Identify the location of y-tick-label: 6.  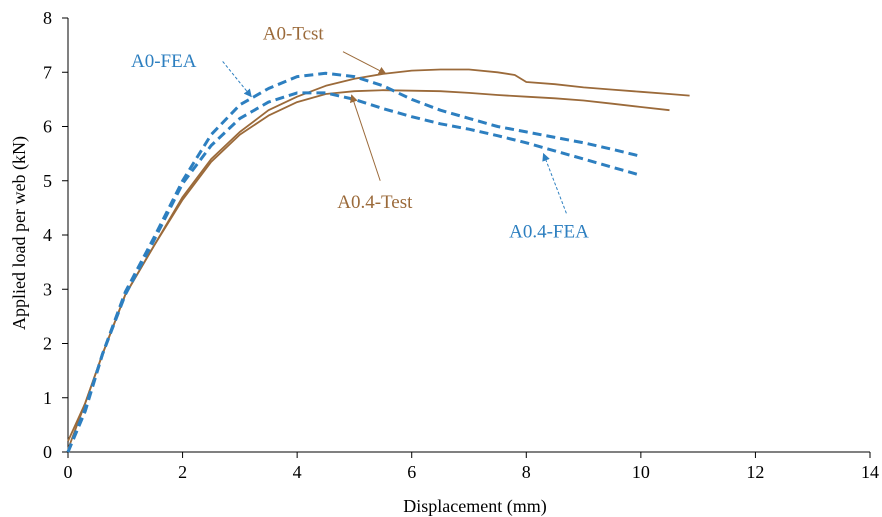
(47, 127).